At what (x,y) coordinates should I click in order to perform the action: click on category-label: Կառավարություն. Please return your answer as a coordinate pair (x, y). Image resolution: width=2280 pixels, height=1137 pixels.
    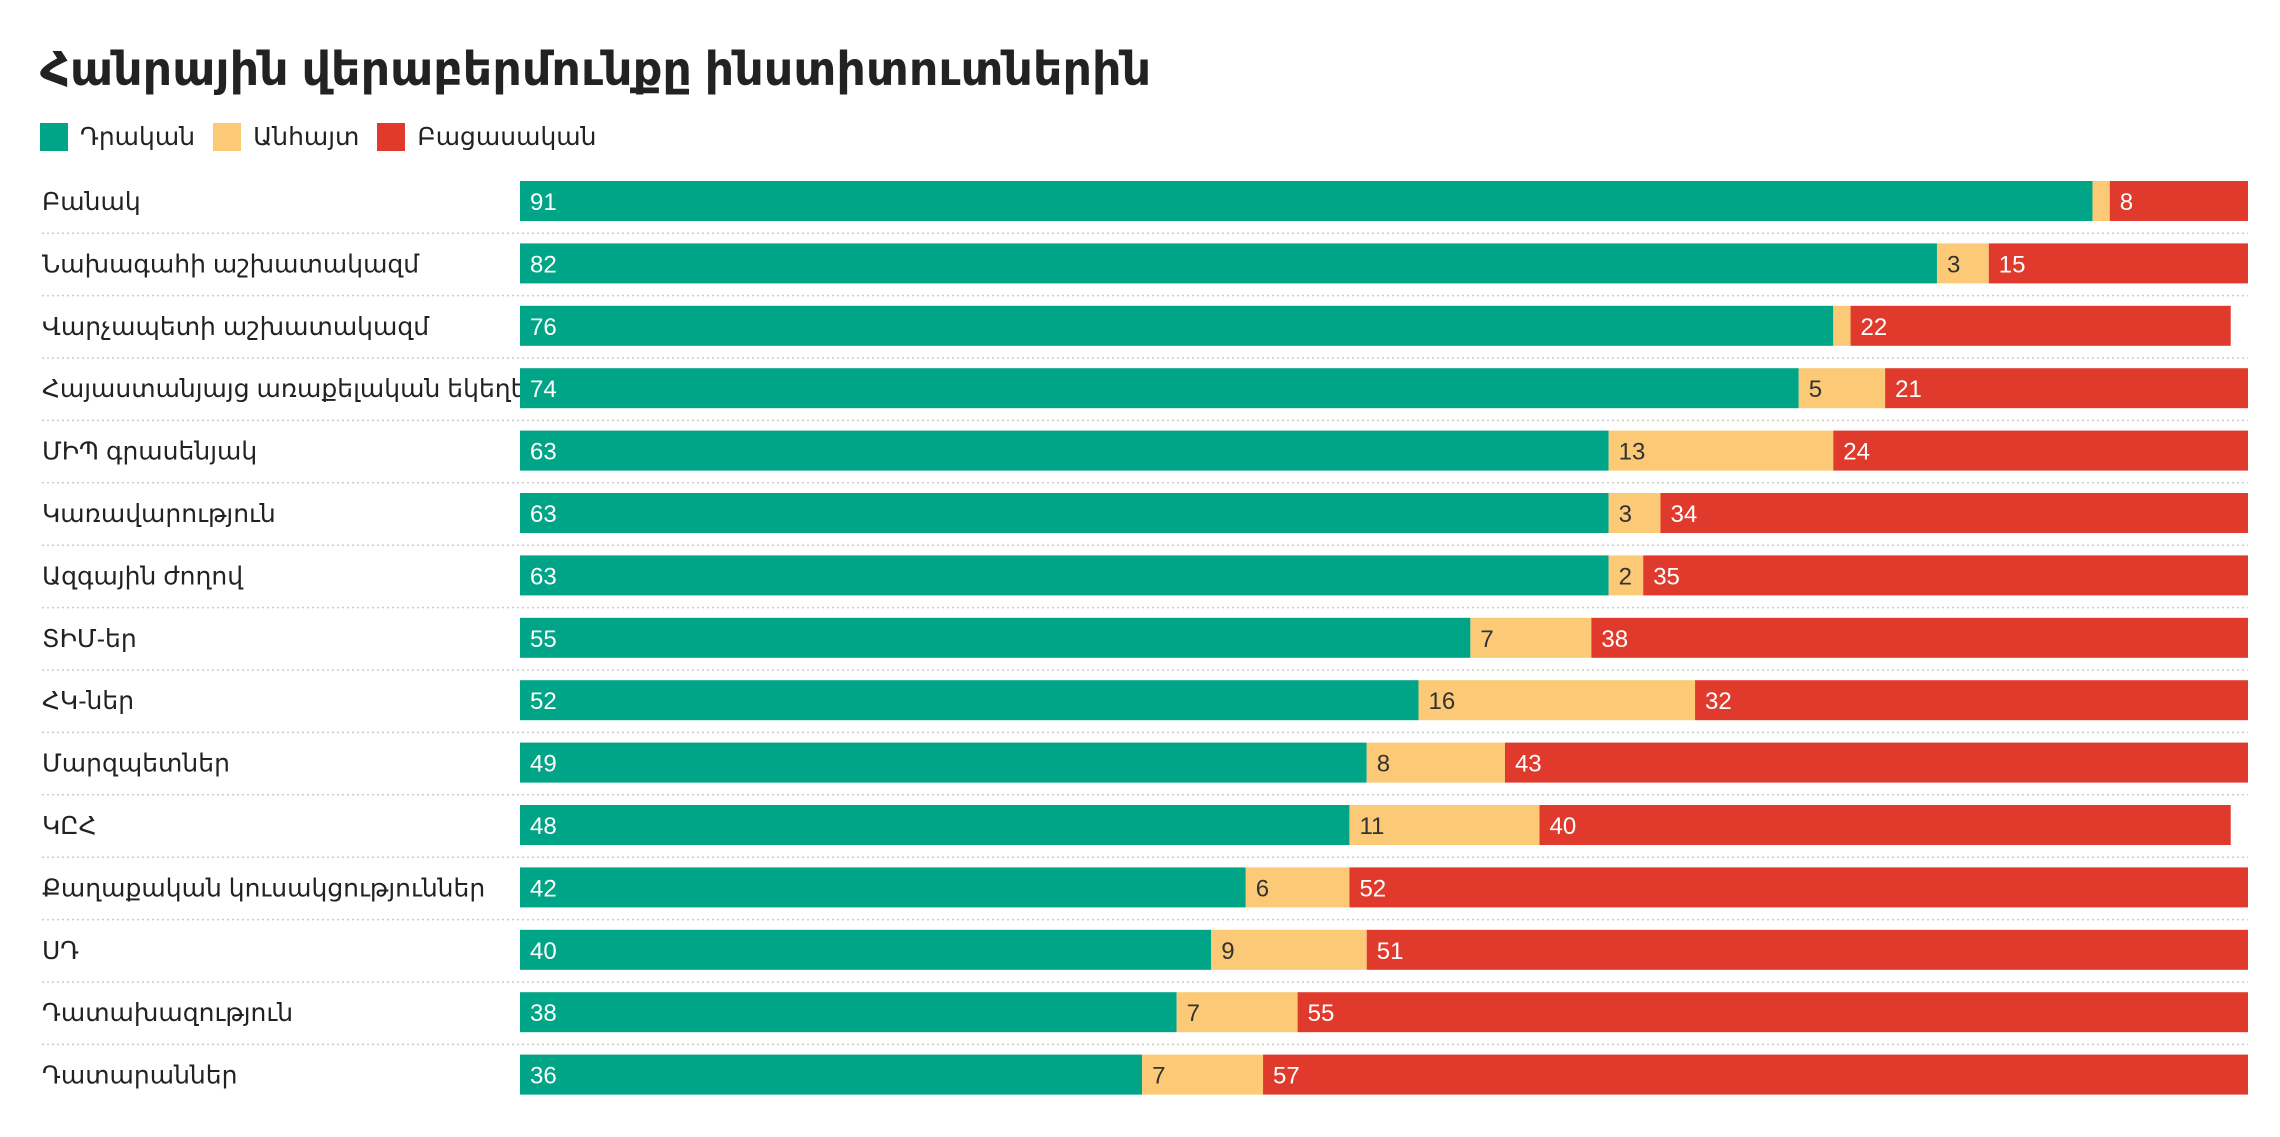
    Looking at the image, I should click on (159, 514).